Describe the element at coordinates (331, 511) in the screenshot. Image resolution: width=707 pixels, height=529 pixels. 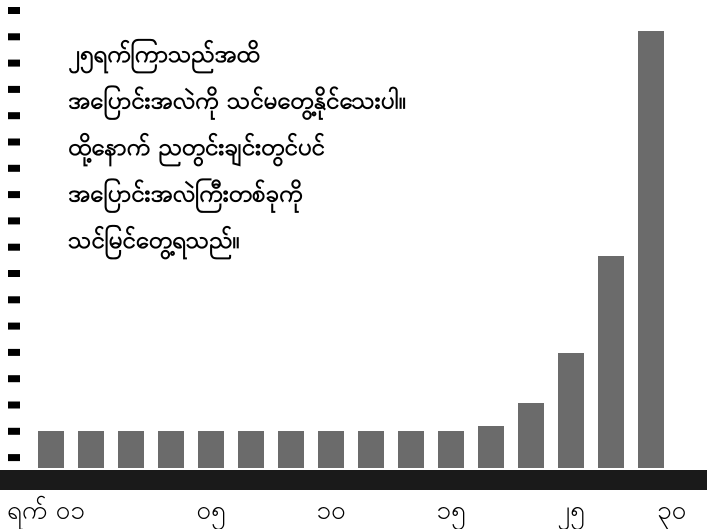
I see `x-tick-label: ၁၀` at that location.